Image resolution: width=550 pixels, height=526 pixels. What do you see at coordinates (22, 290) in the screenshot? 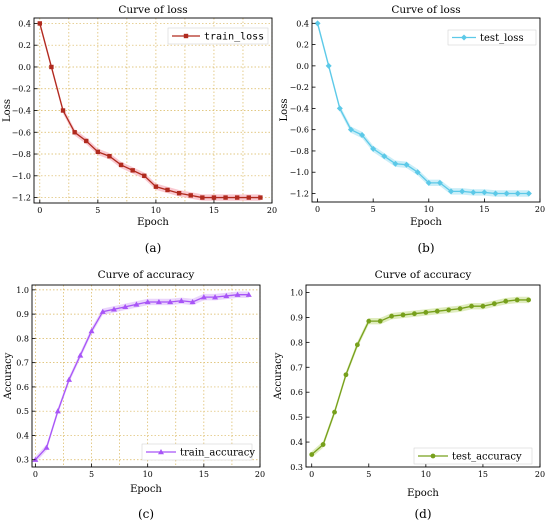
I see `y-tick-label: 1.0` at bounding box center [22, 290].